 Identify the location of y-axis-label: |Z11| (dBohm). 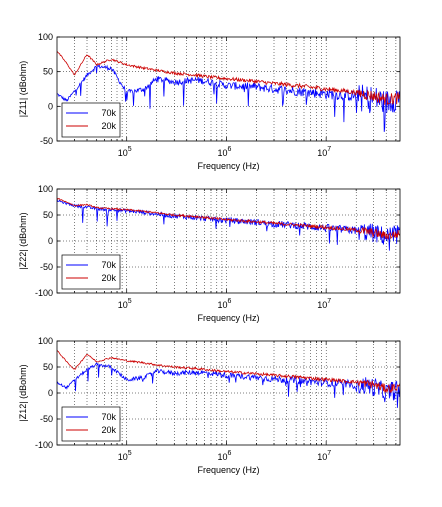
(23, 89).